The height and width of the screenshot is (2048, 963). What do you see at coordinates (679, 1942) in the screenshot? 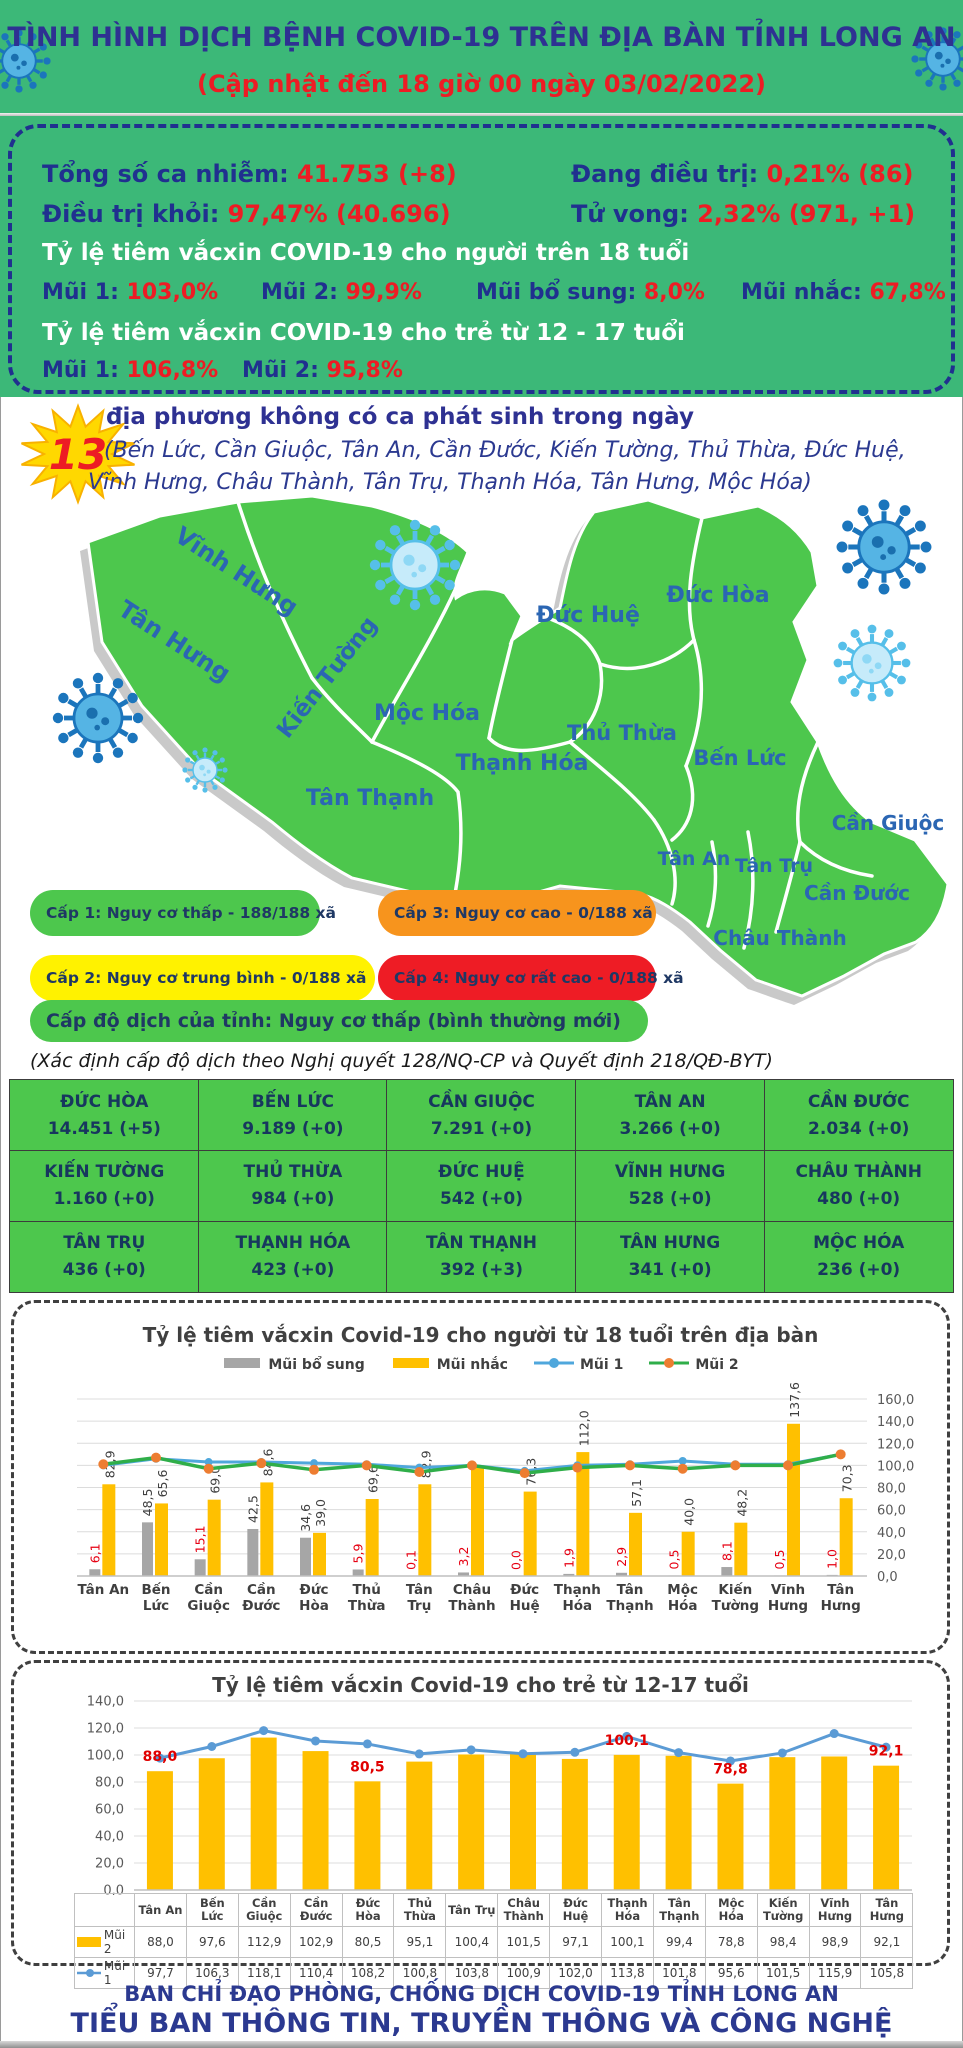
I see `value-cell: 99,4` at bounding box center [679, 1942].